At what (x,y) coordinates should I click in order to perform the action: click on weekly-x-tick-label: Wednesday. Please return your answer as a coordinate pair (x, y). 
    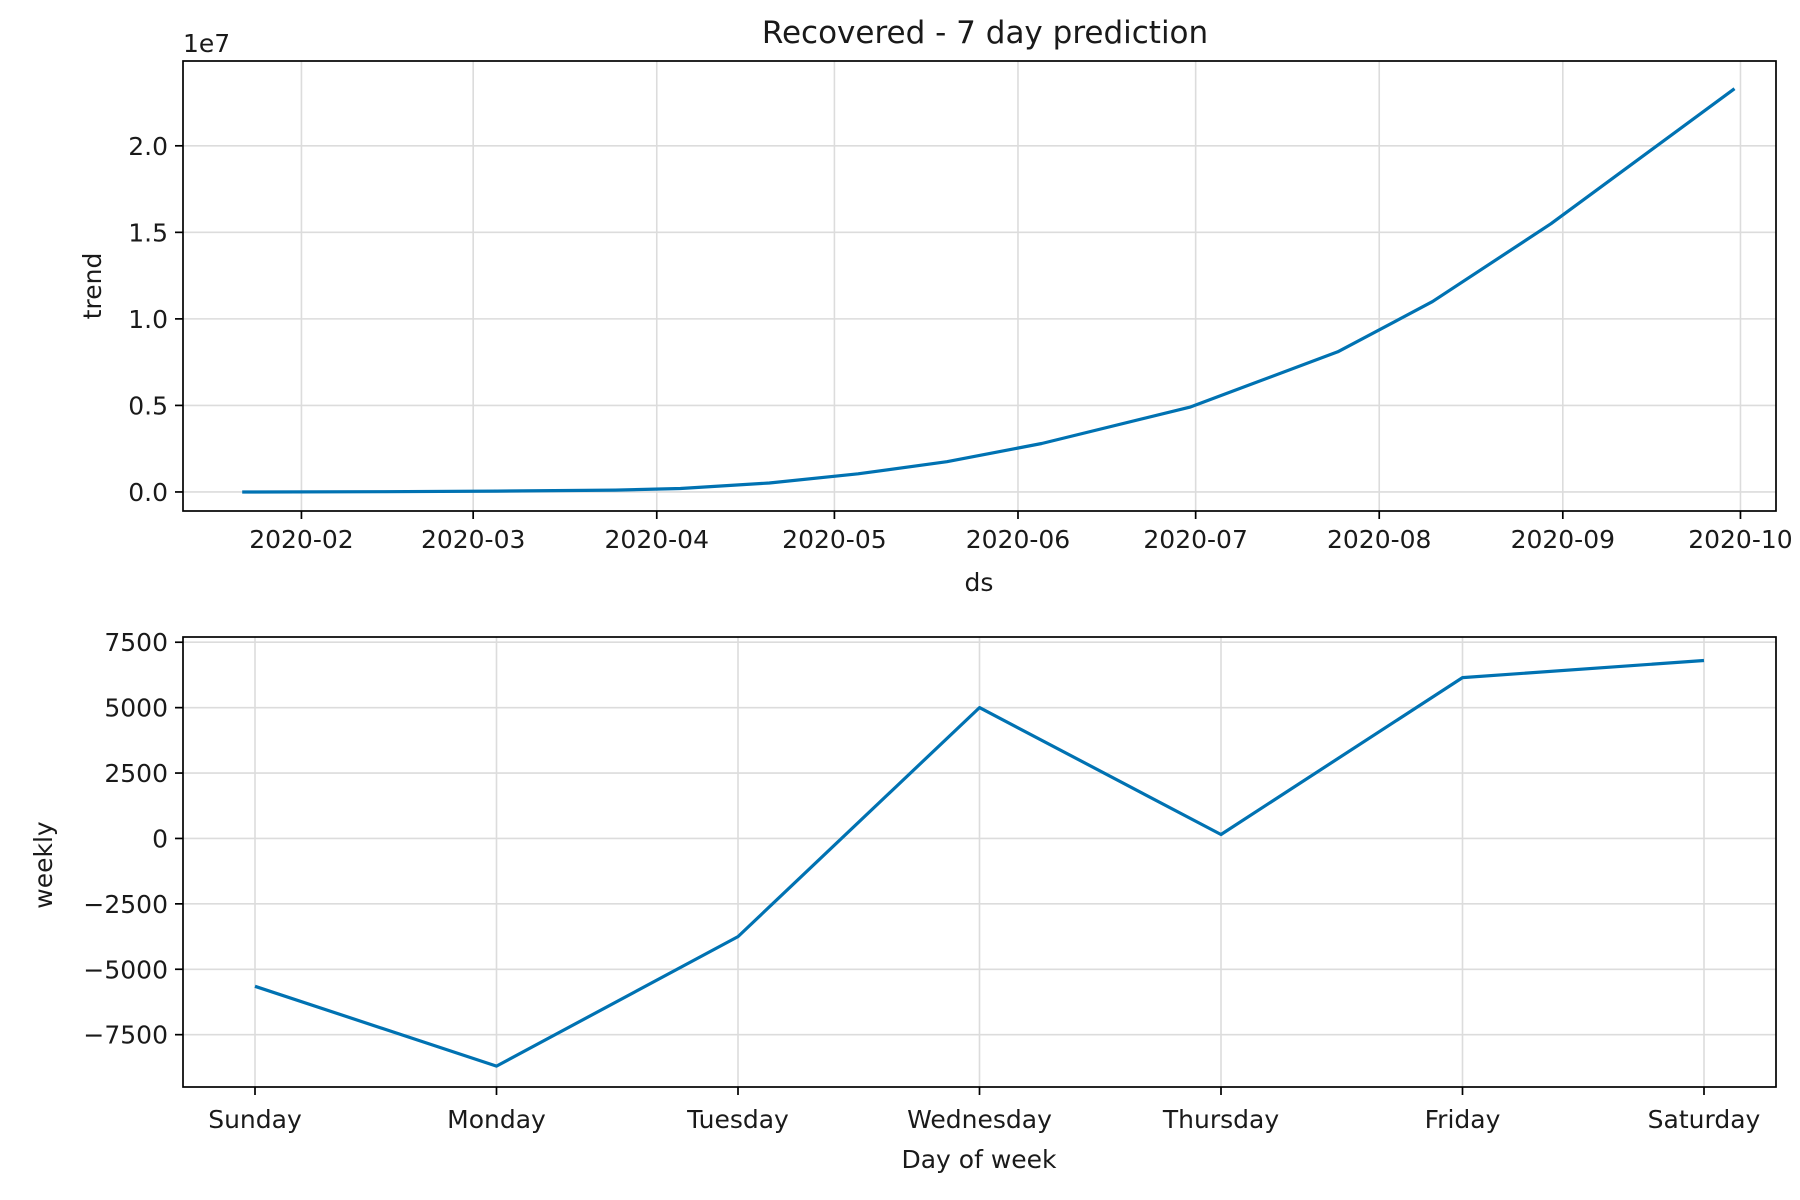
    Looking at the image, I should click on (979, 1119).